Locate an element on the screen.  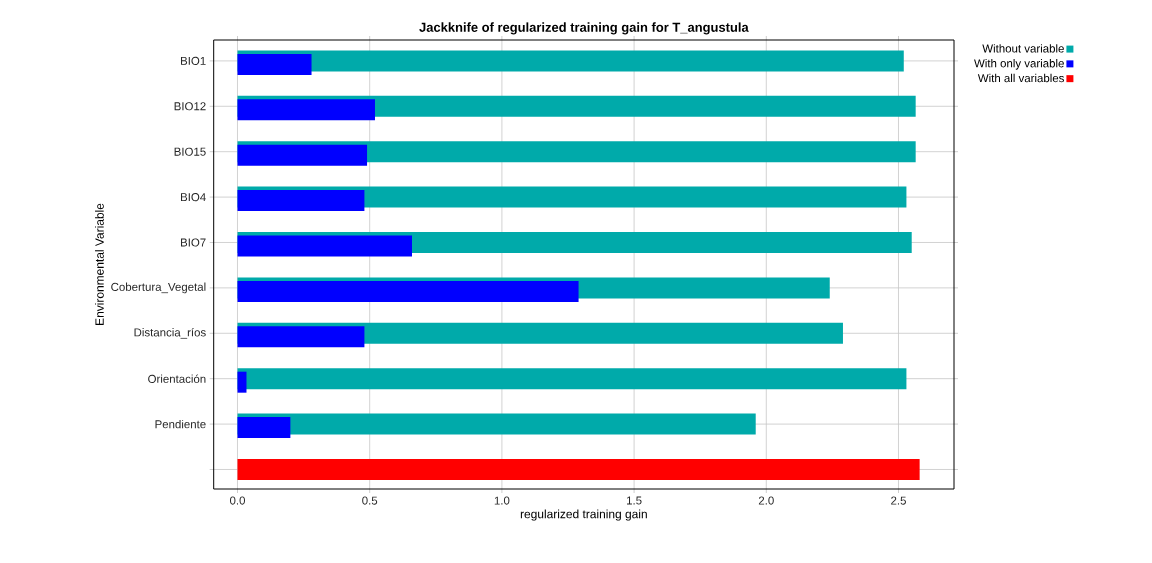
y-tick-label: Pendiente is located at coordinates (180, 424).